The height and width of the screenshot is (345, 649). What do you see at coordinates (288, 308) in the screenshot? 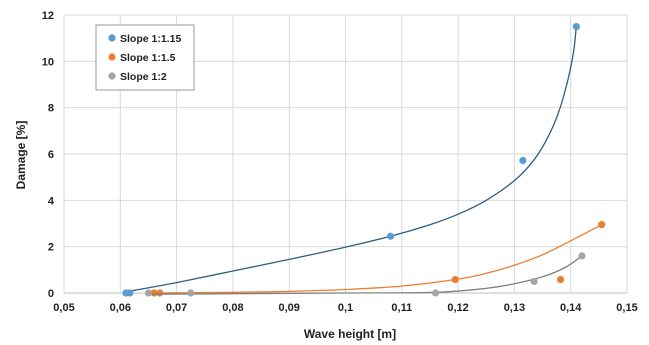
I see `x-tick-label: 0,09` at bounding box center [288, 308].